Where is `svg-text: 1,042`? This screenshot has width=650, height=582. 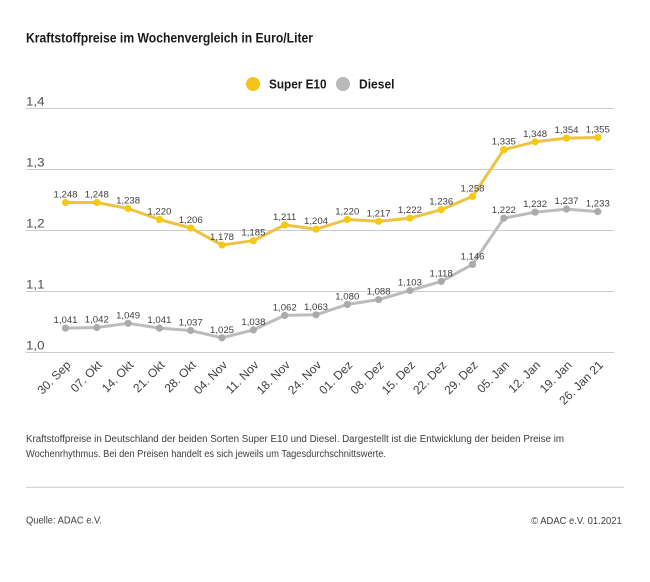 svg-text: 1,042 is located at coordinates (97, 320).